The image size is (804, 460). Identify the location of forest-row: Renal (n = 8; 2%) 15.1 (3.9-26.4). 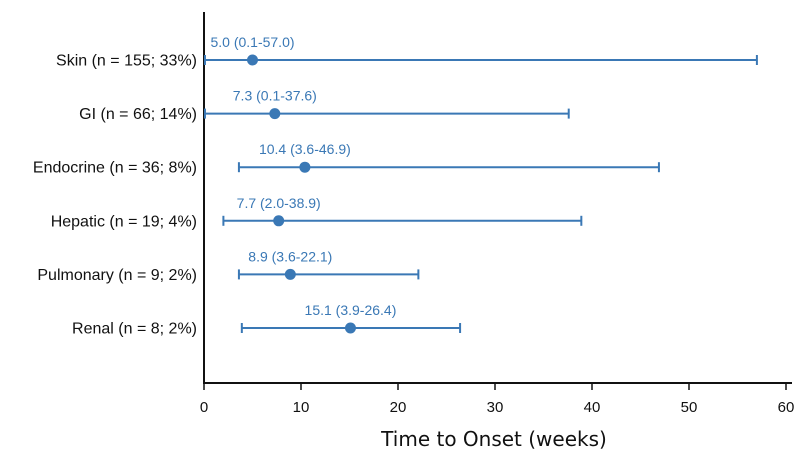
(267, 320).